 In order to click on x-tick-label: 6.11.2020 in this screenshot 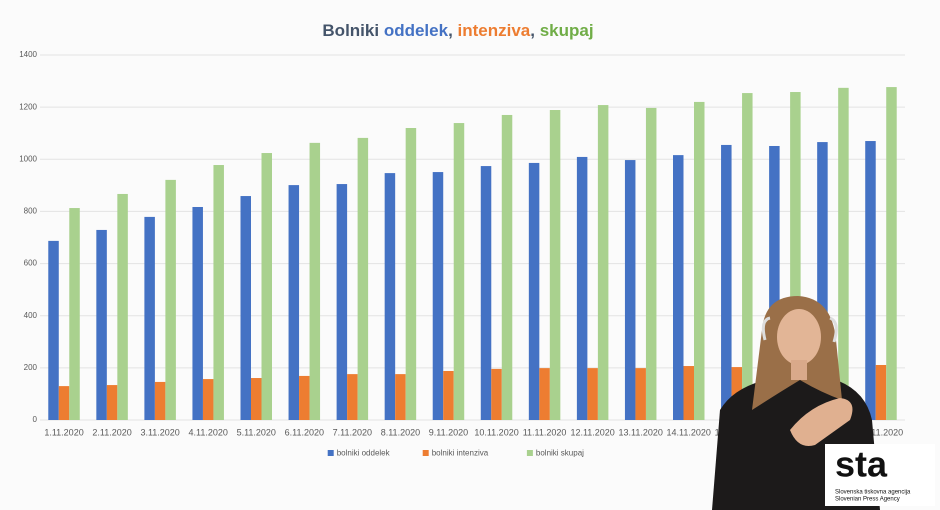, I will do `click(304, 432)`.